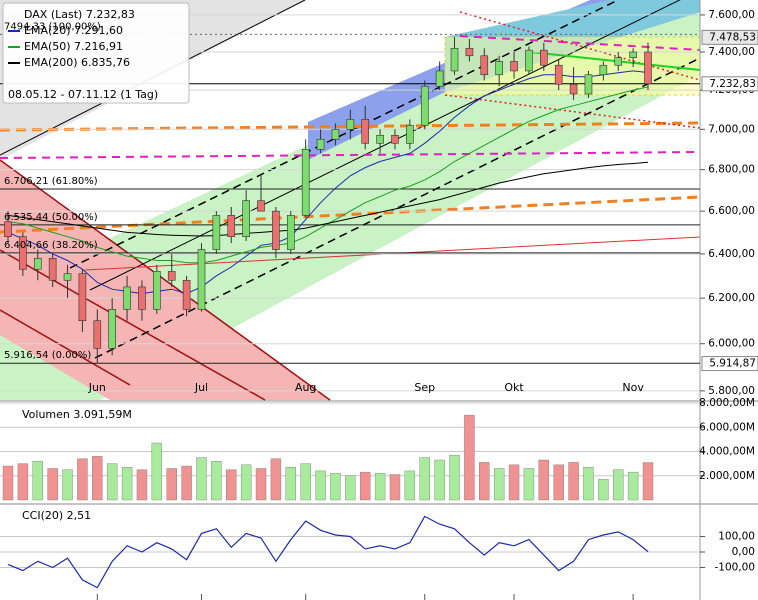 The height and width of the screenshot is (600, 758). Describe the element at coordinates (731, 298) in the screenshot. I see `y-tick-label: 6.200,00` at that location.